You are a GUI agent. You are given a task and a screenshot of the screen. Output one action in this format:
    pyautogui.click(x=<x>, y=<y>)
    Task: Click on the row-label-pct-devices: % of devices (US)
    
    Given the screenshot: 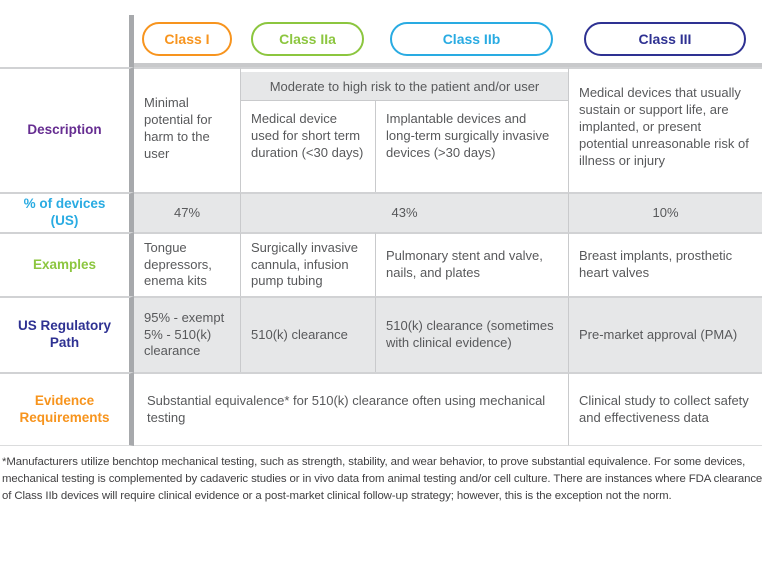 What is the action you would take?
    pyautogui.click(x=67, y=212)
    